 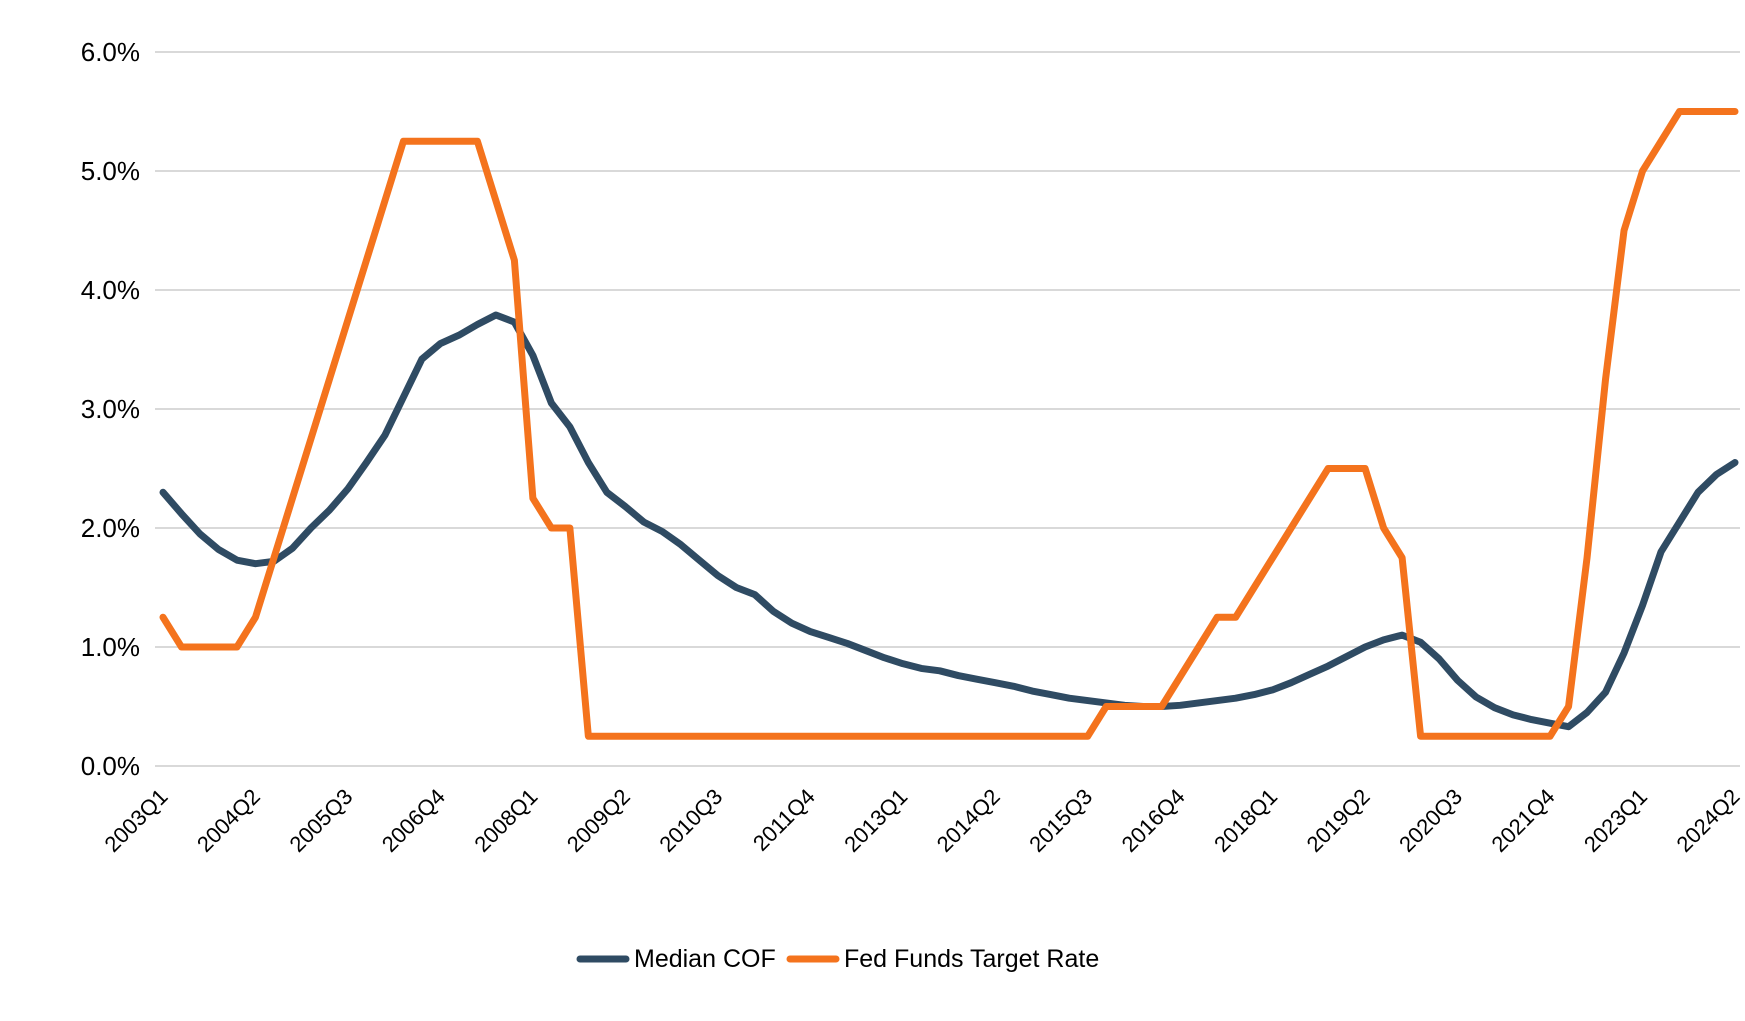 What do you see at coordinates (110, 766) in the screenshot?
I see `y-axis-label: 0.0%` at bounding box center [110, 766].